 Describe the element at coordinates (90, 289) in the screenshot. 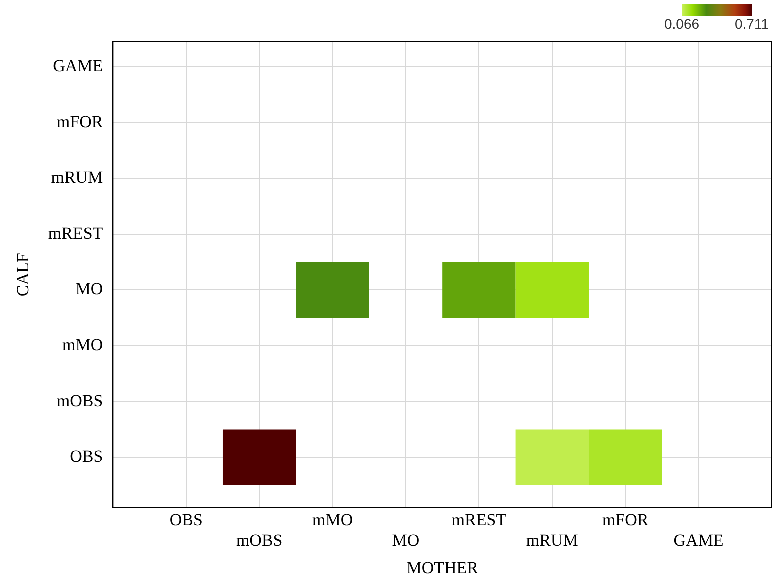

I see `y-tick-label: MO` at that location.